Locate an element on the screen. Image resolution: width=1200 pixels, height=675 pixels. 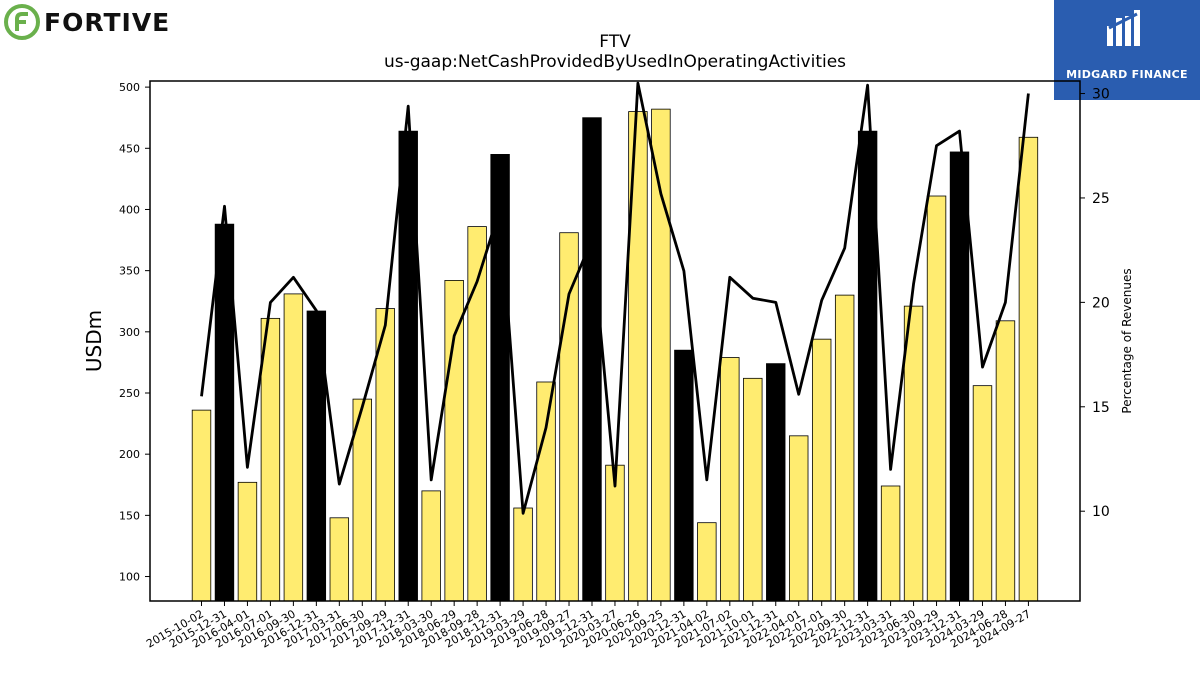
y2-tick-label: 20 is located at coordinates (1101, 303).